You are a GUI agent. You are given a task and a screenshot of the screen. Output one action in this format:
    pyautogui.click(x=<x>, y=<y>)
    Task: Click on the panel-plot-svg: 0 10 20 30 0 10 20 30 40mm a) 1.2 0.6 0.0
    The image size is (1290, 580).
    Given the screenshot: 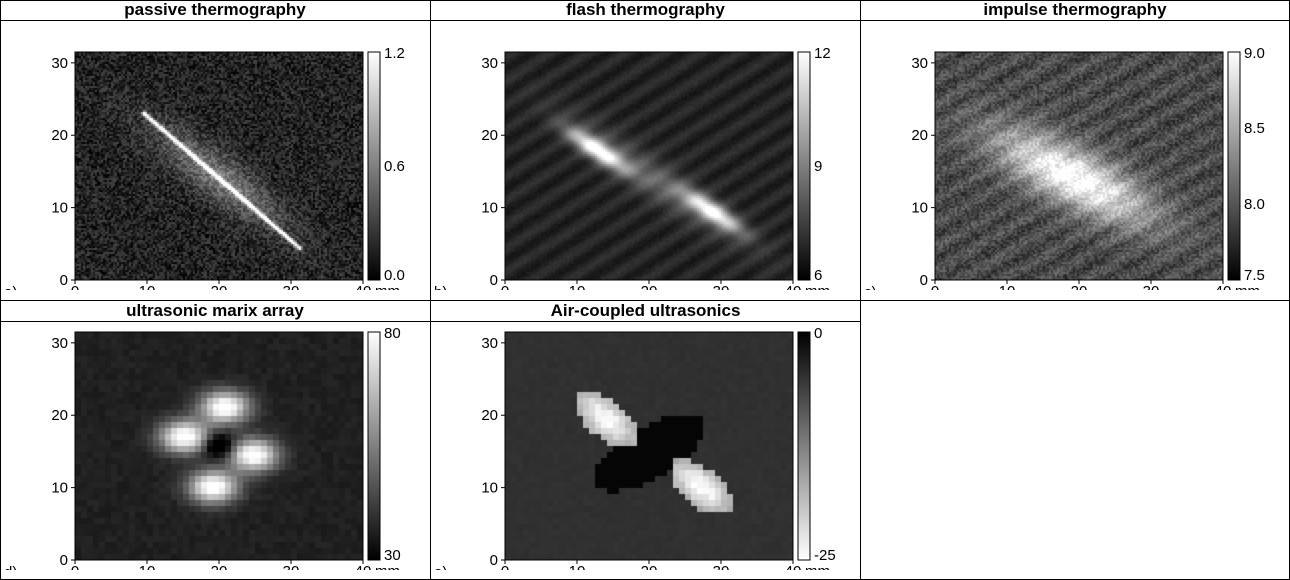 What is the action you would take?
    pyautogui.click(x=204, y=167)
    